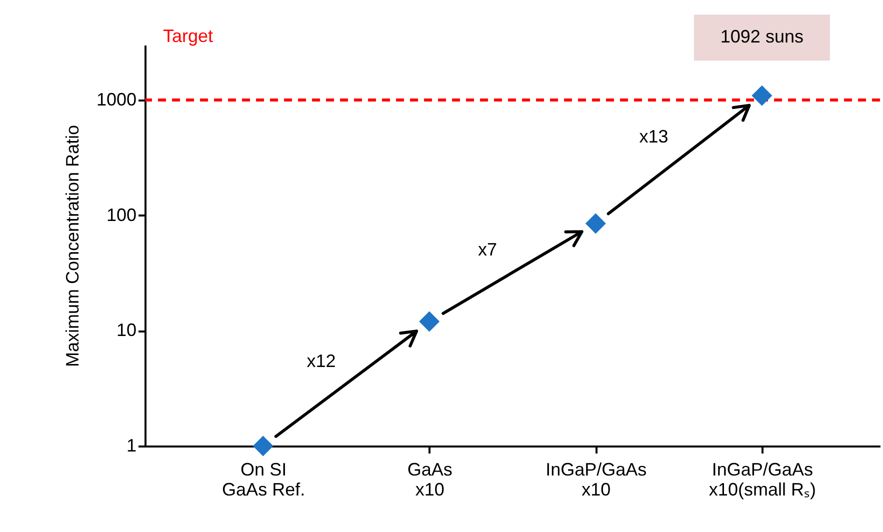 The width and height of the screenshot is (883, 532). What do you see at coordinates (321, 360) in the screenshot?
I see `annotation: x12` at bounding box center [321, 360].